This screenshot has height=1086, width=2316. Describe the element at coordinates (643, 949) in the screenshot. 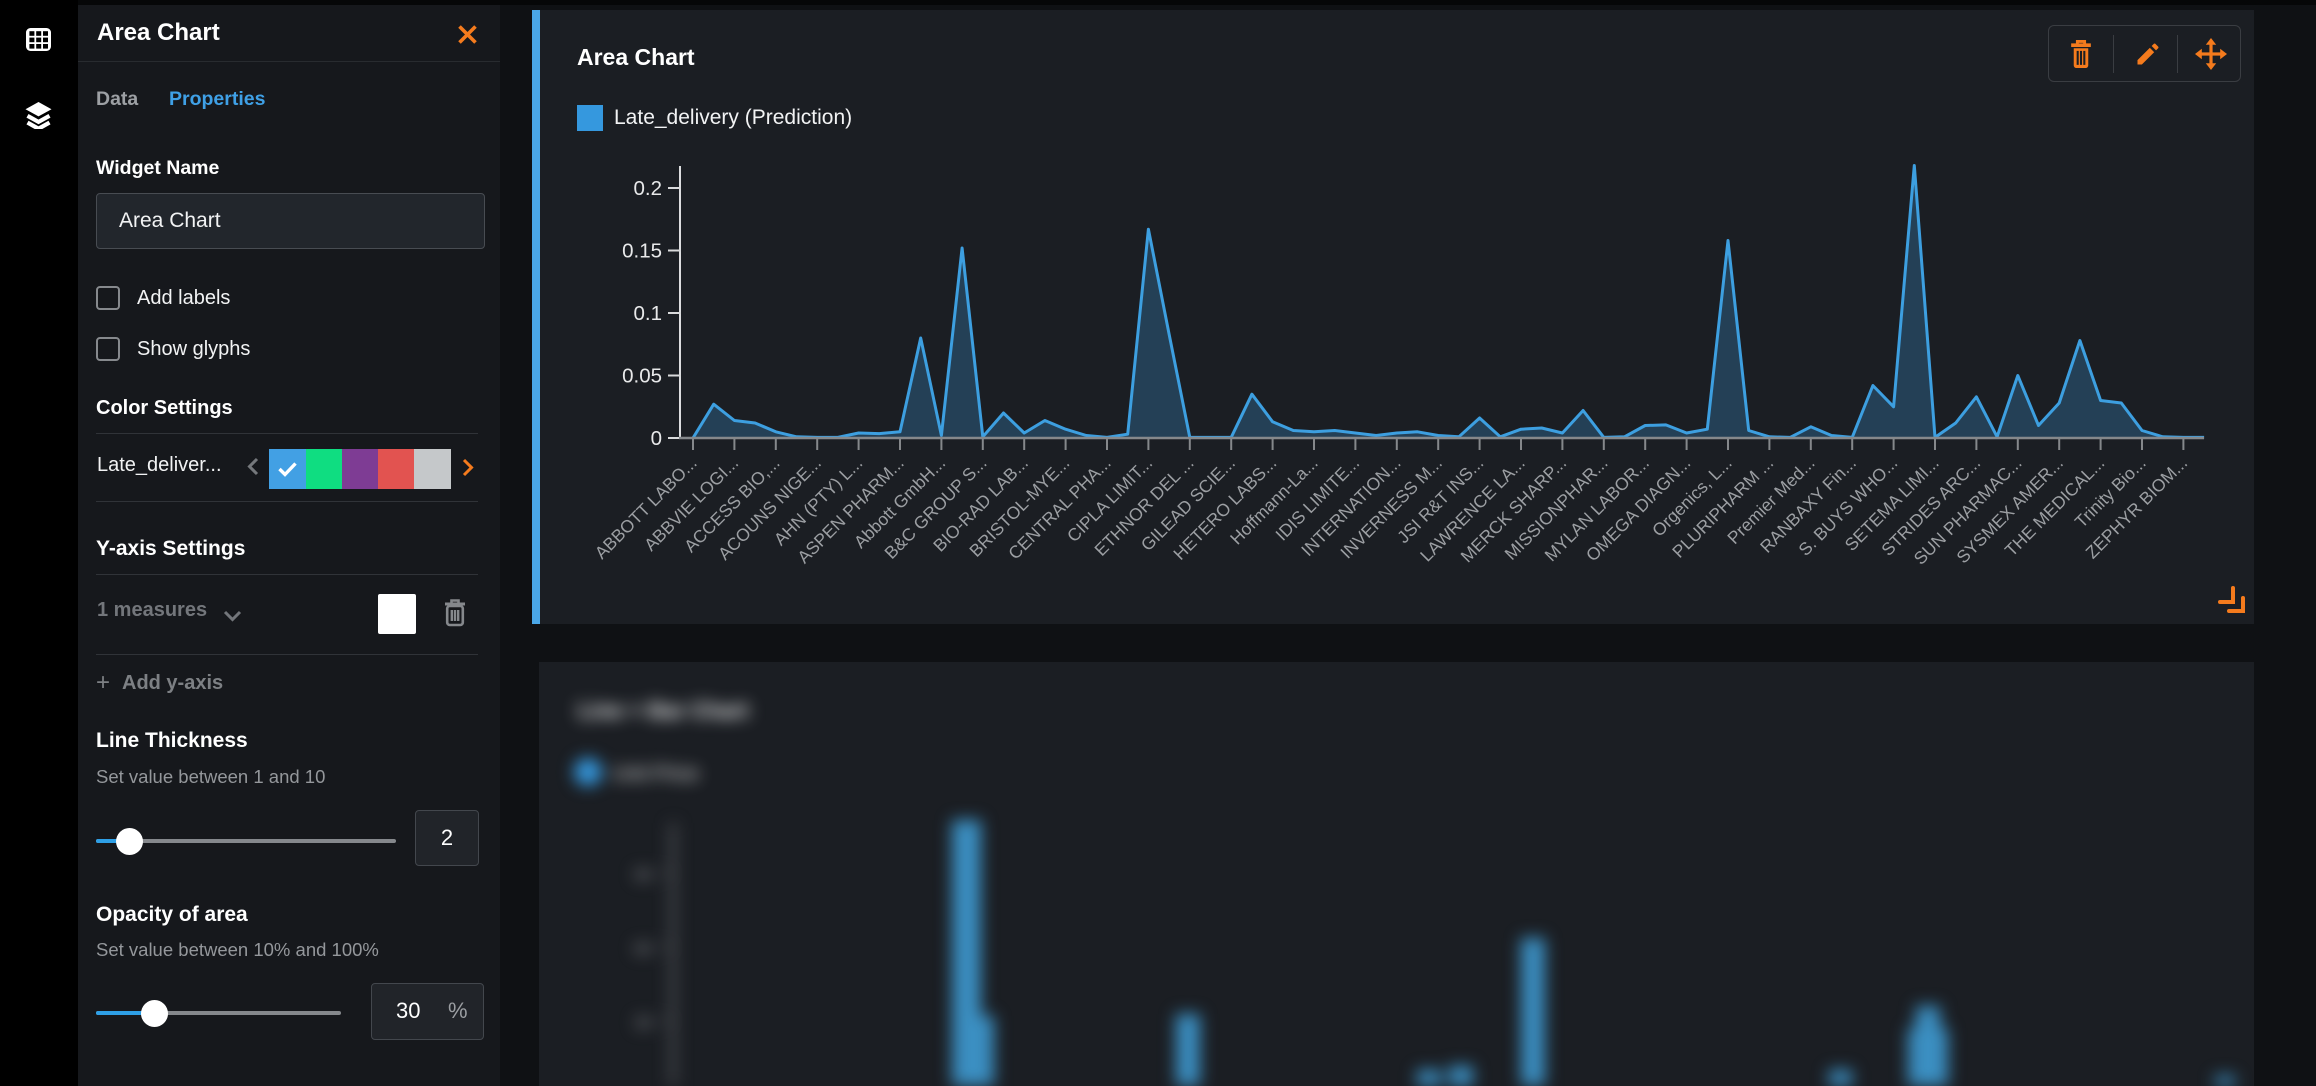

I see `svg-text: 60` at that location.